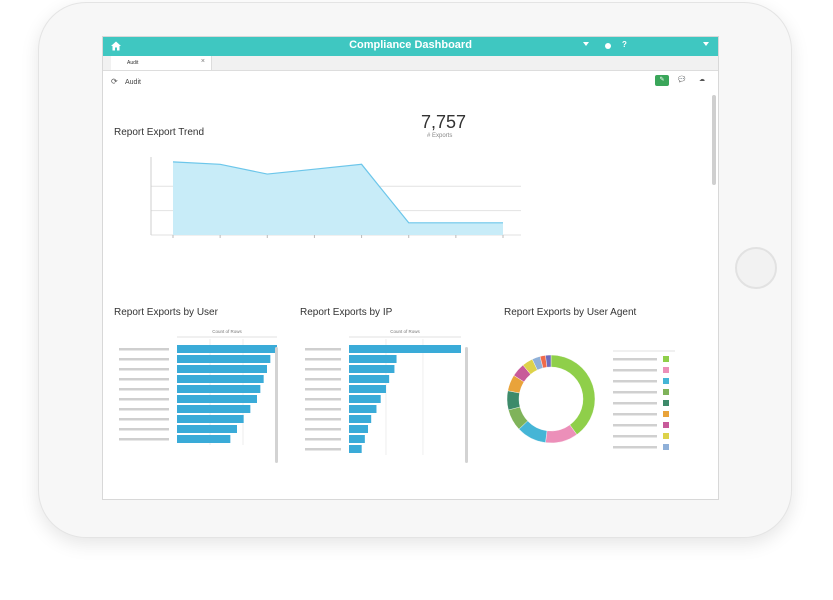 The width and height of the screenshot is (833, 600). Describe the element at coordinates (386, 396) in the screenshot. I see `by-ip-chart: Count of Rows` at that location.